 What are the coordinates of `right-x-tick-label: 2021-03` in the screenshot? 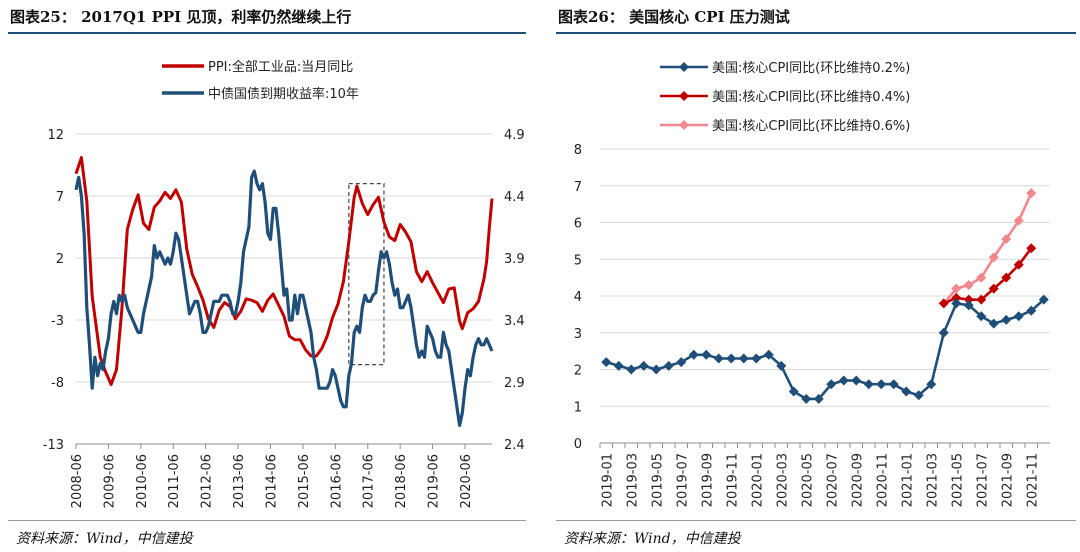 It's located at (932, 480).